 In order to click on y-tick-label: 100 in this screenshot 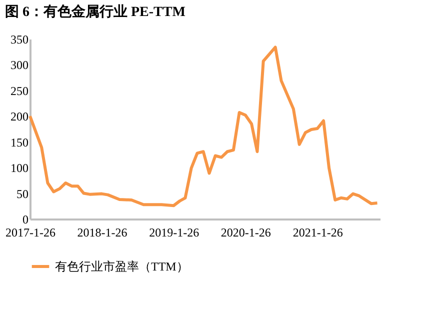, I will do `click(19, 168)`.